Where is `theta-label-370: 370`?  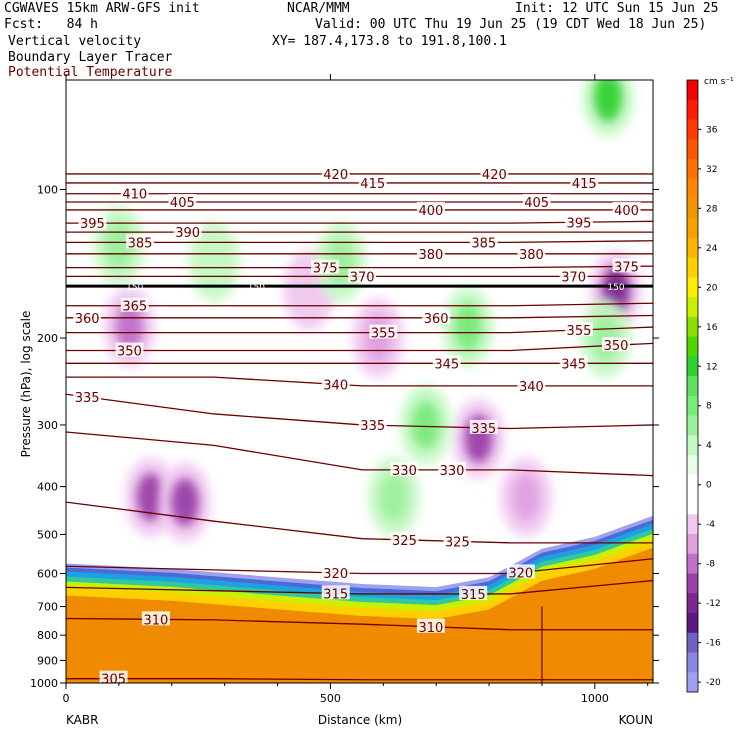 theta-label-370: 370 is located at coordinates (362, 277).